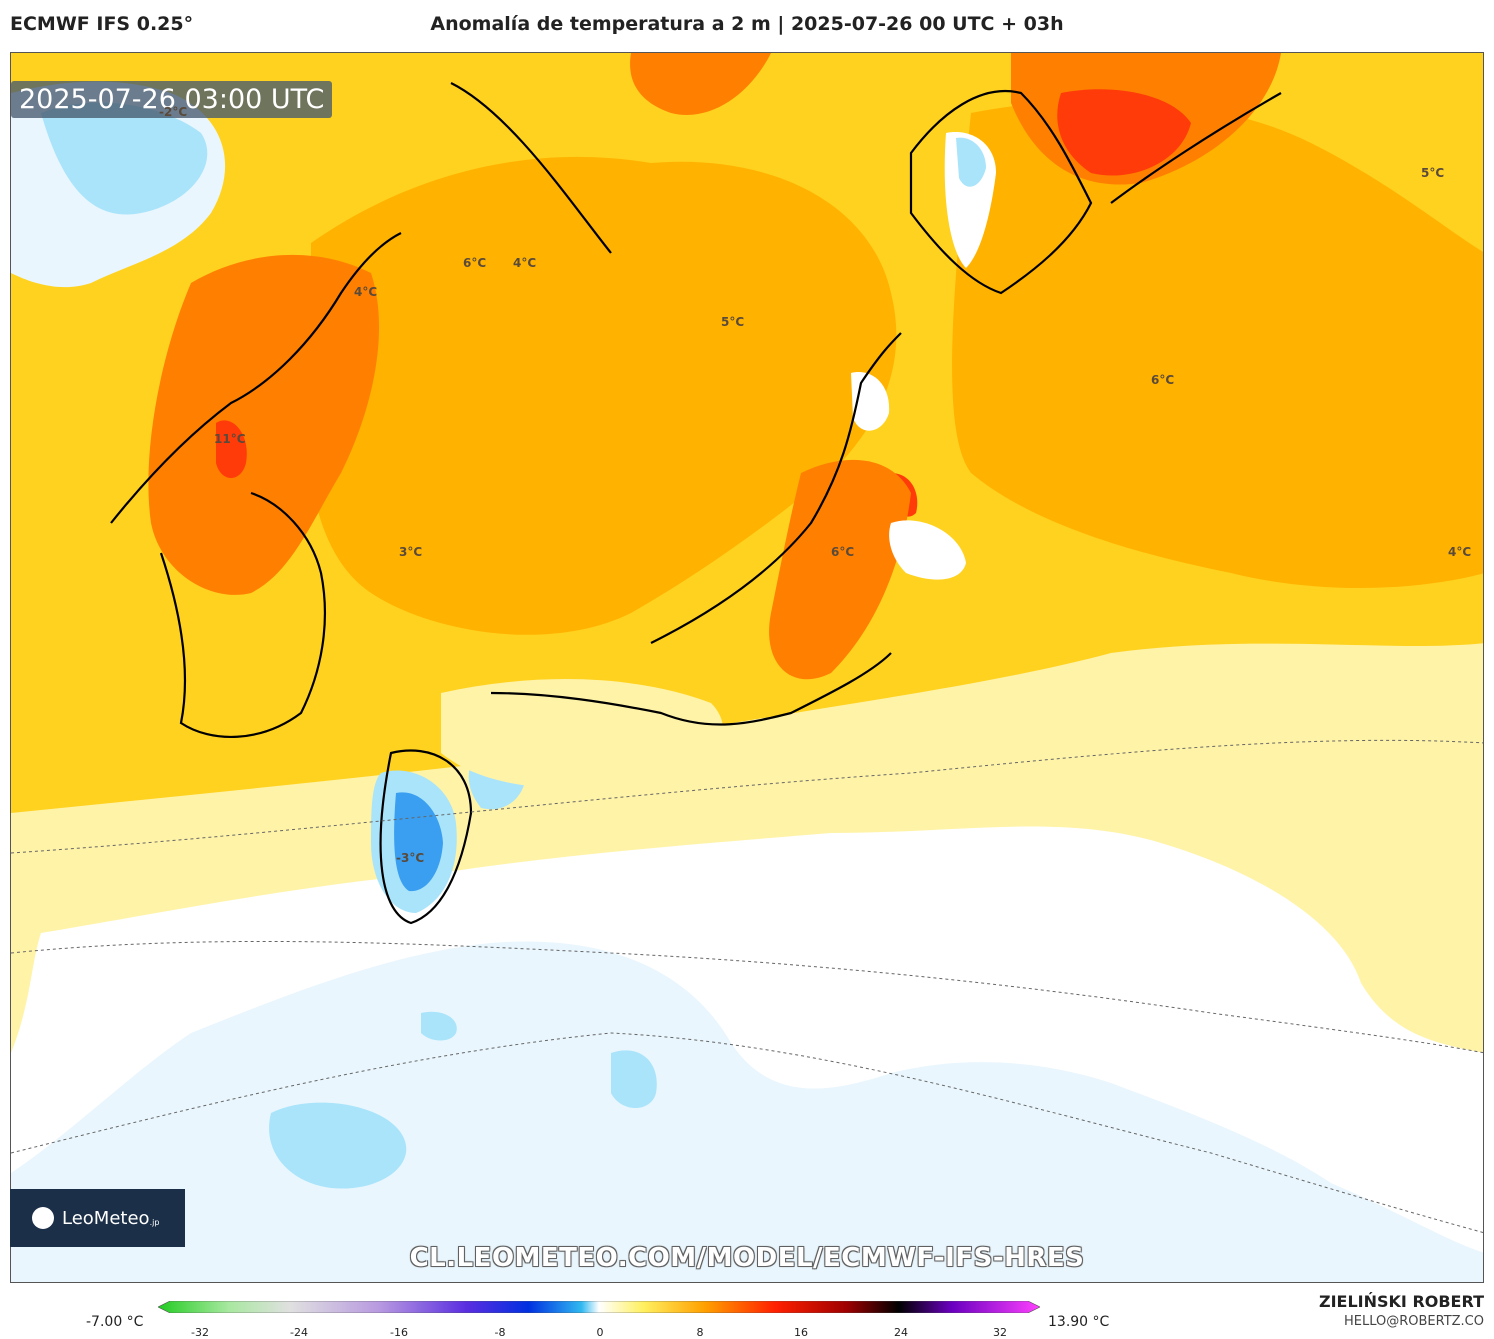 This screenshot has width=1494, height=1339. What do you see at coordinates (1401, 1301) in the screenshot?
I see `author-name: ZIELIŃSKI ROBERT` at bounding box center [1401, 1301].